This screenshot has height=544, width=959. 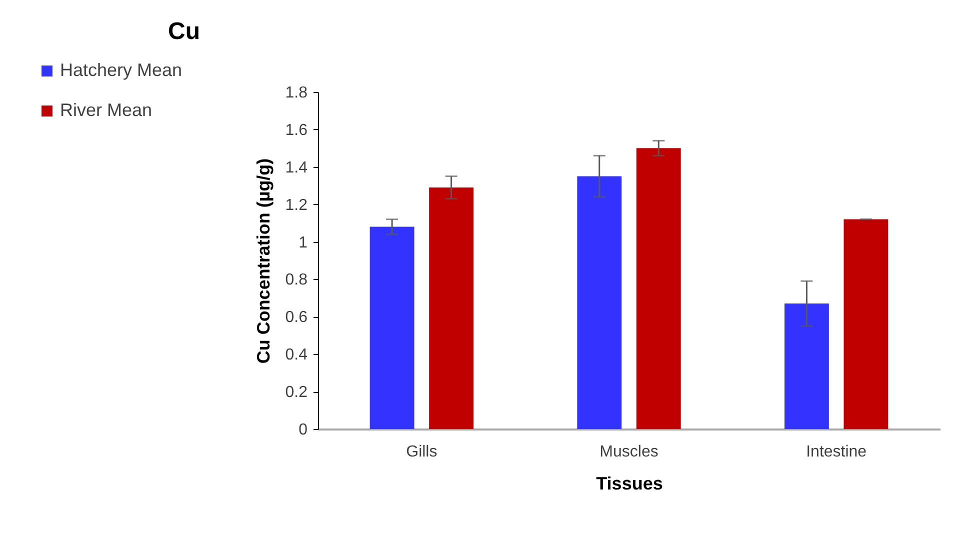 I want to click on y-tick-label: 0.8, so click(x=296, y=280).